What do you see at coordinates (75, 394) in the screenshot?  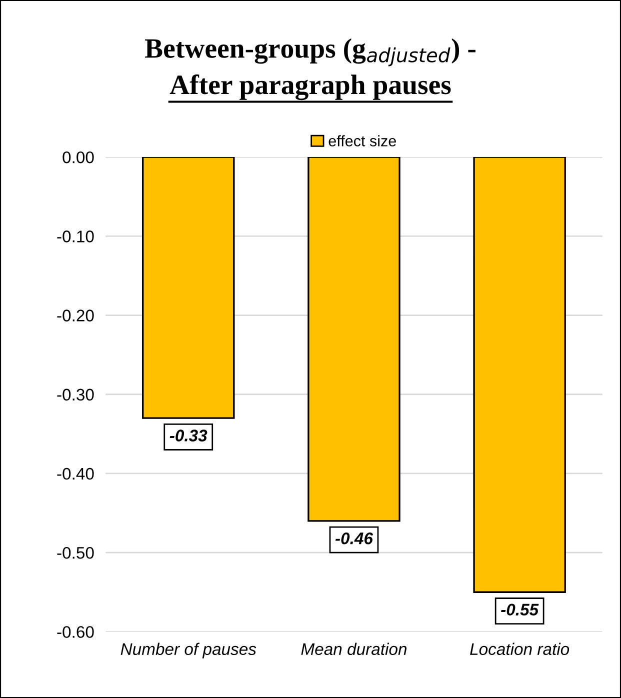 I see `y-tick-label: -0.30` at bounding box center [75, 394].